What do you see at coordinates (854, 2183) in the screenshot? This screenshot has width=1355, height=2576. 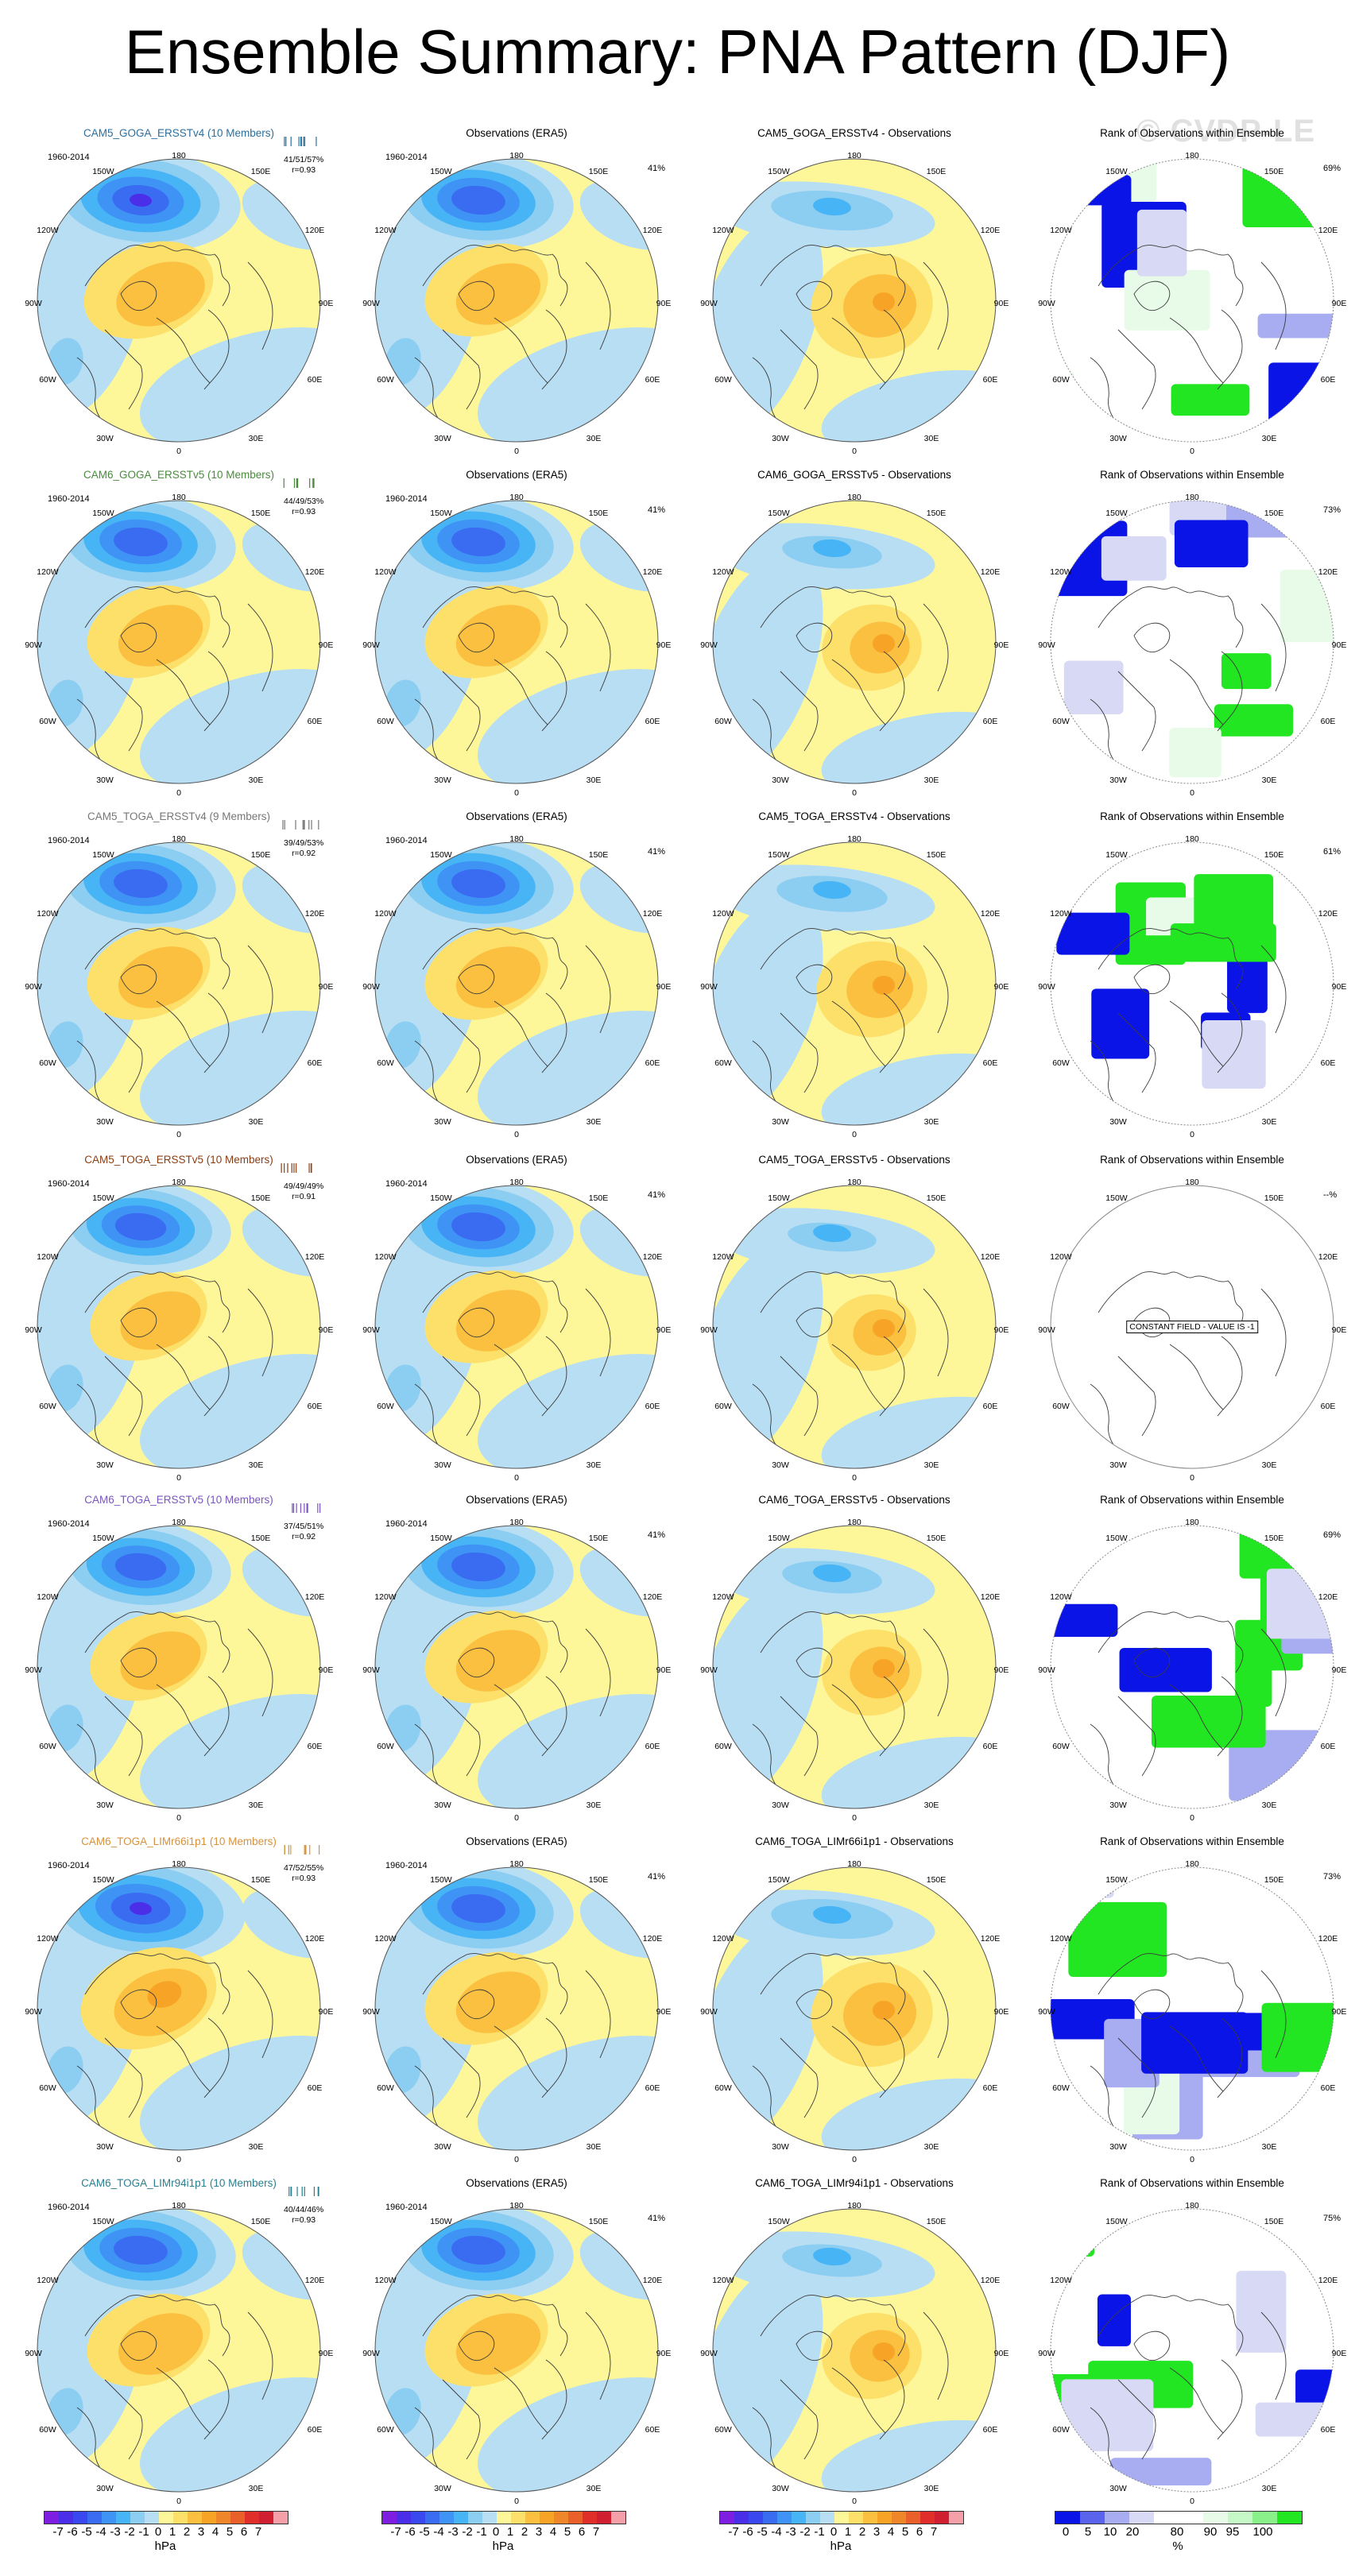 I see `panel-title: CAM6_TOGA_LIMr94i1p1 - Observations` at bounding box center [854, 2183].